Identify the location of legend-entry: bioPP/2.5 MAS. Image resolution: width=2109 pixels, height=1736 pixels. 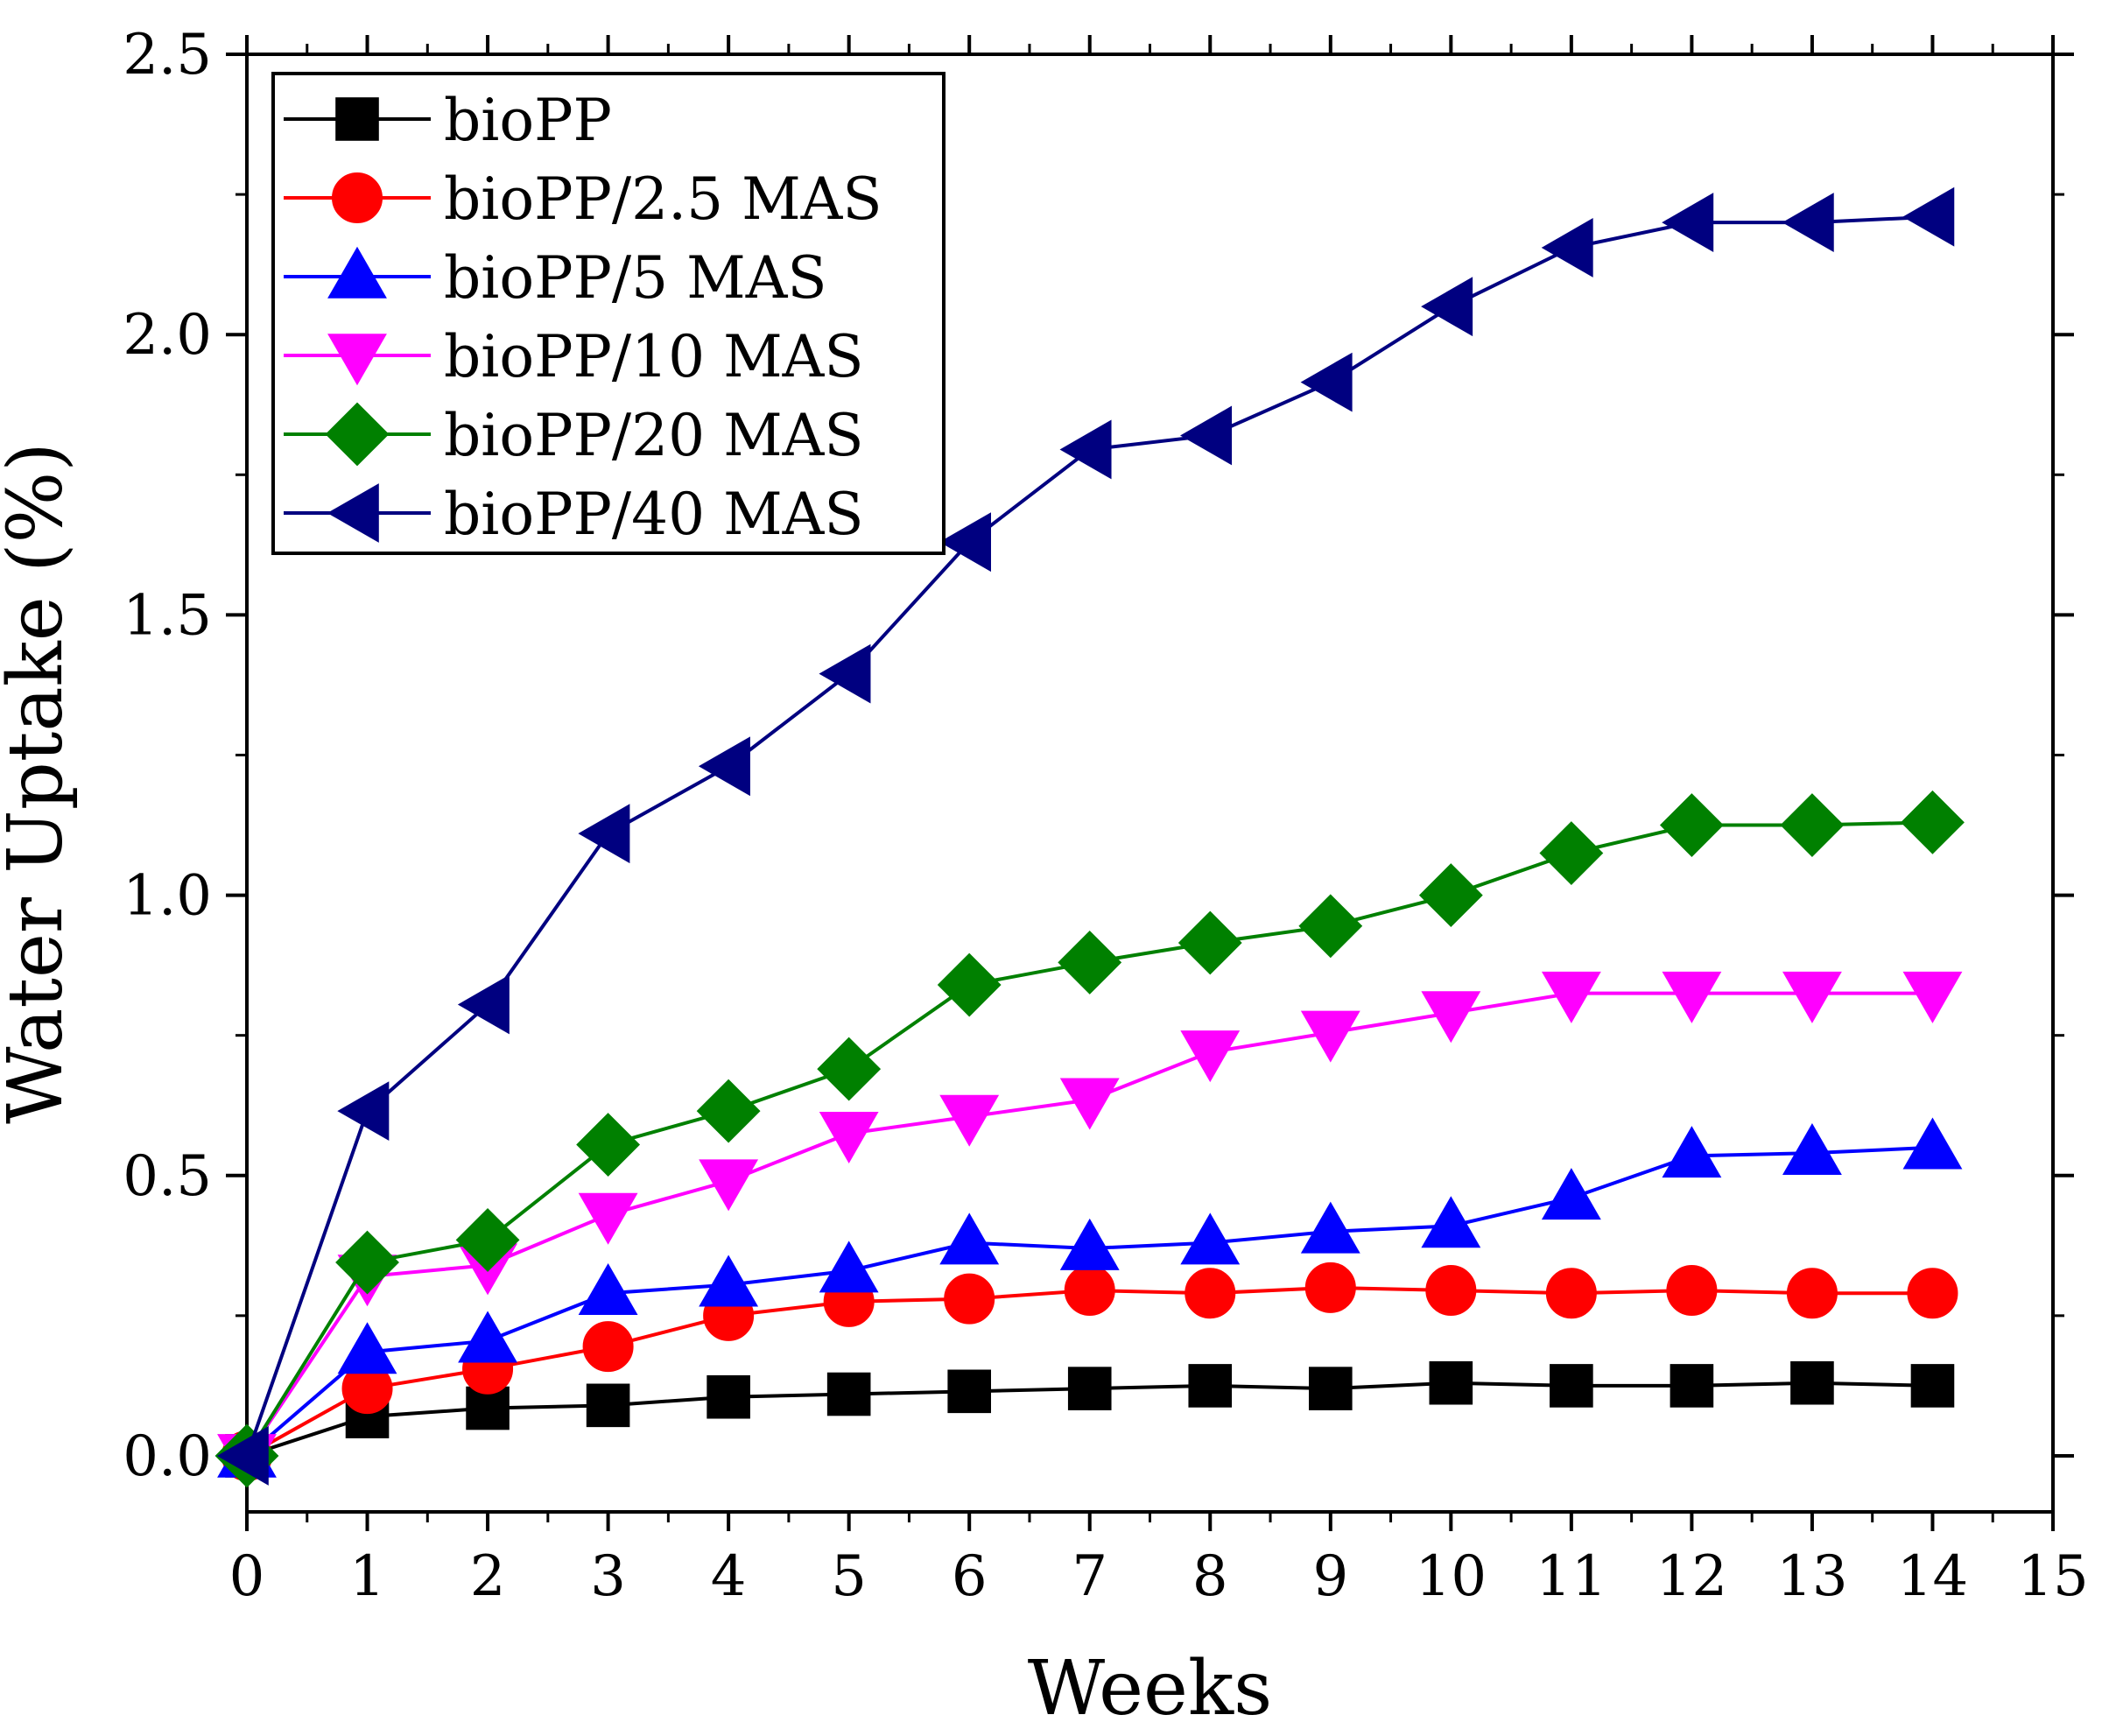
(583, 199).